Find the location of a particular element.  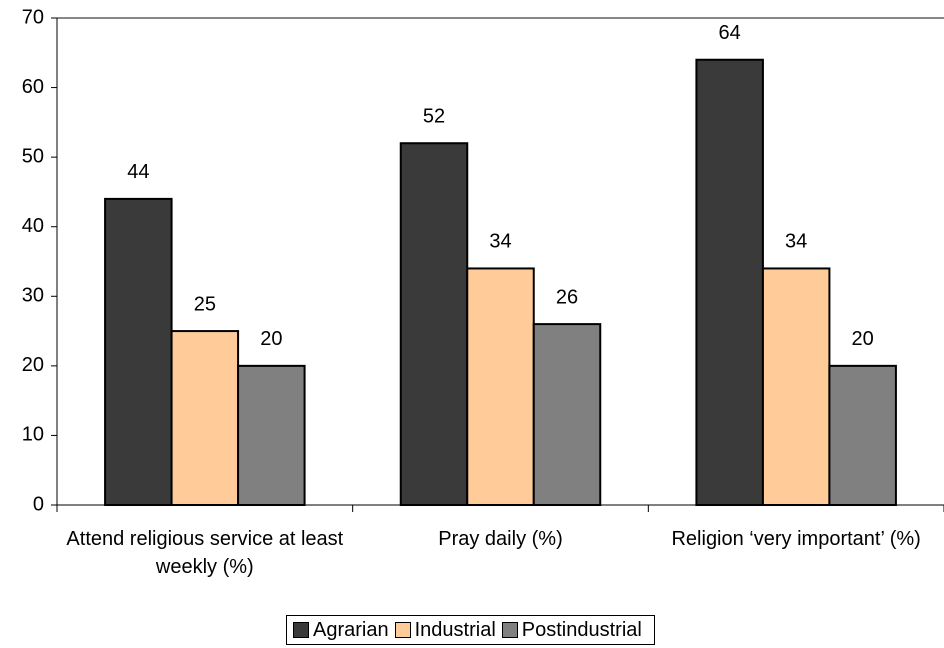

legend: Agrarian Industrial Postindustrial is located at coordinates (470, 630).